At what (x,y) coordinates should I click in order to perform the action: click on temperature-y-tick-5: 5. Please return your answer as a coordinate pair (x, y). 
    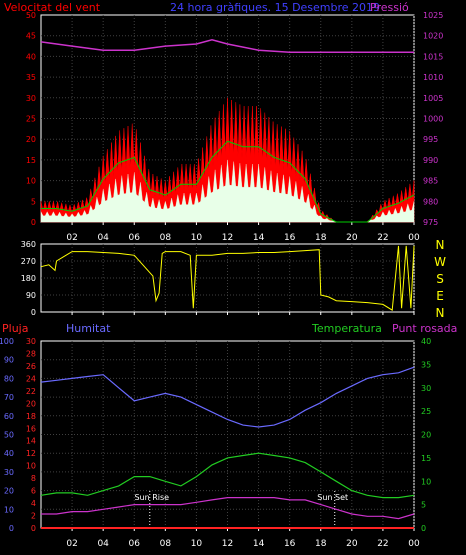
    Looking at the image, I should click on (423, 505).